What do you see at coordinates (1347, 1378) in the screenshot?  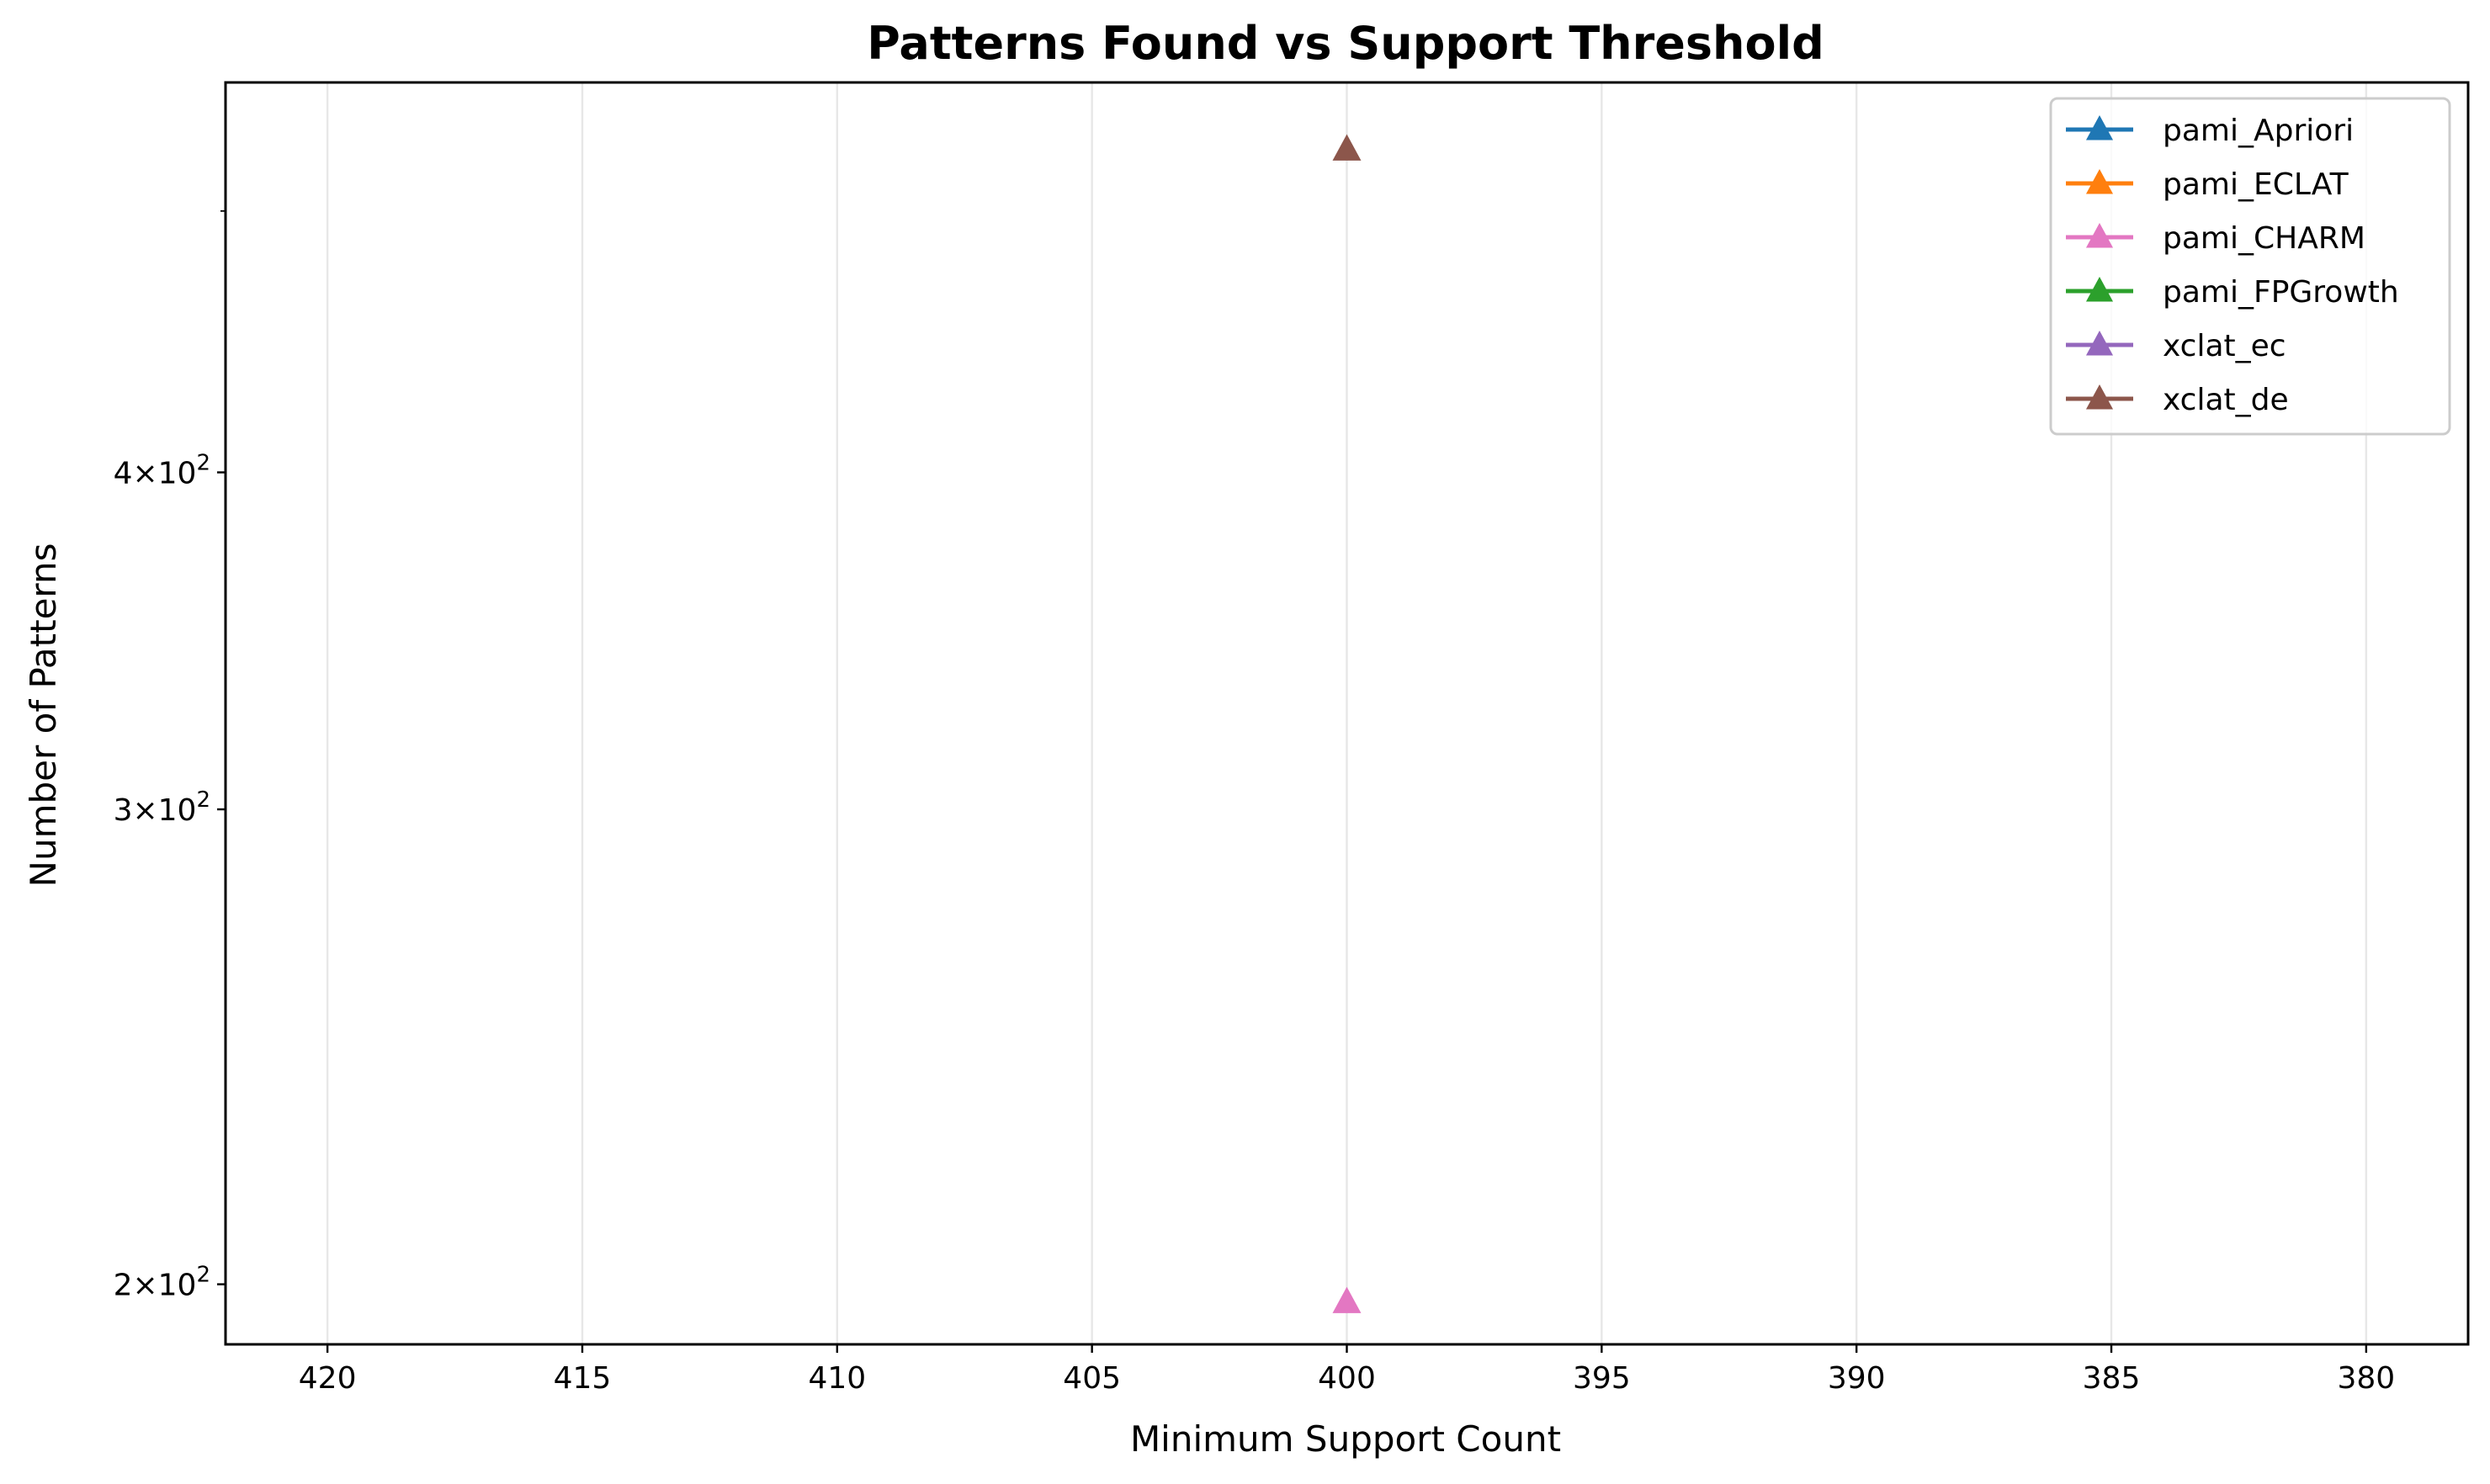 I see `x-tick-label: 400` at bounding box center [1347, 1378].